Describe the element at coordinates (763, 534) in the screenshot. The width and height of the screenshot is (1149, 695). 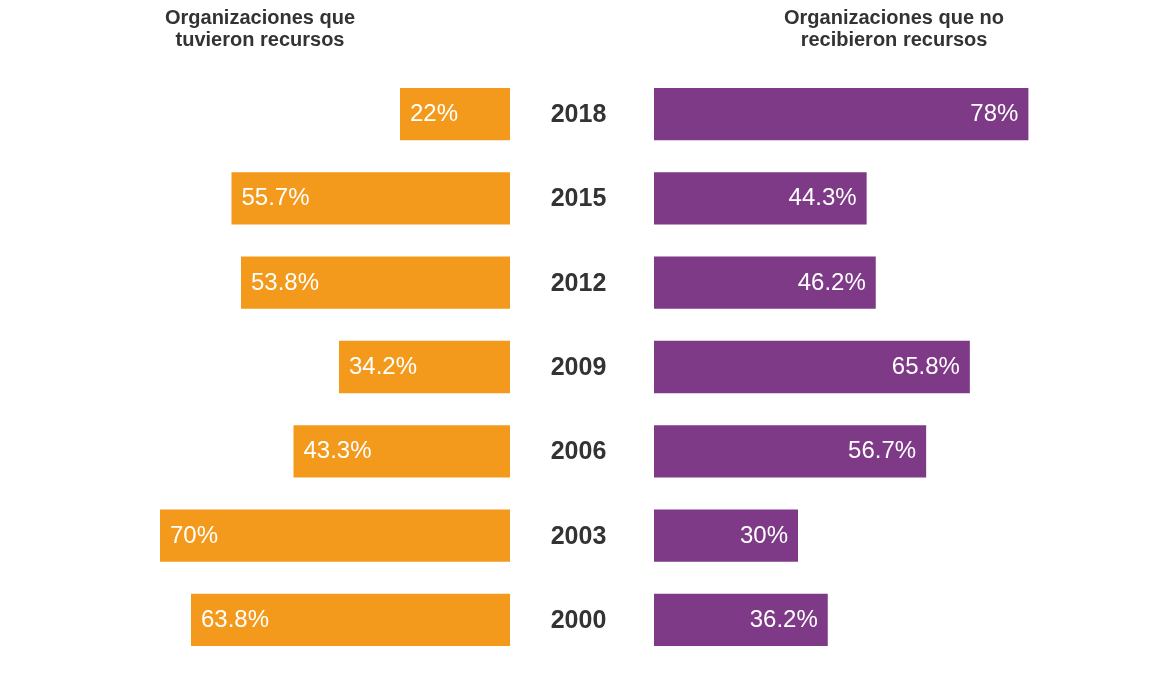
I see `data-label: 30%` at that location.